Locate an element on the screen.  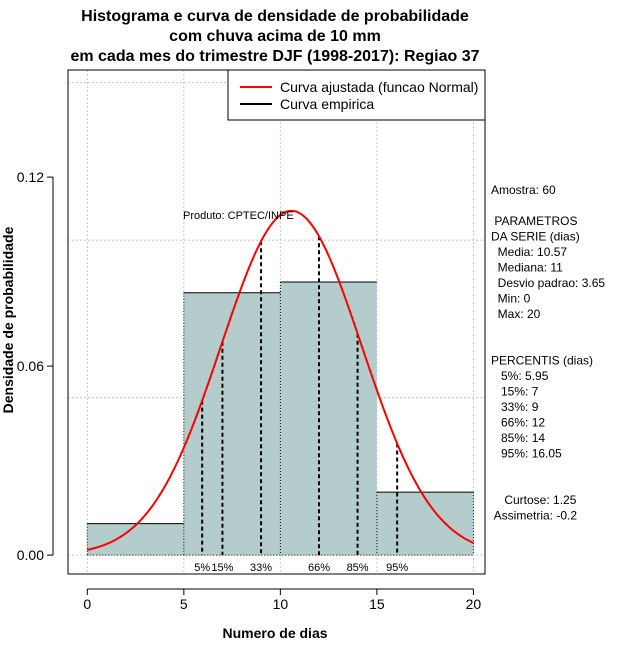
stat-line: Curtose: 1.25 is located at coordinates (534, 500).